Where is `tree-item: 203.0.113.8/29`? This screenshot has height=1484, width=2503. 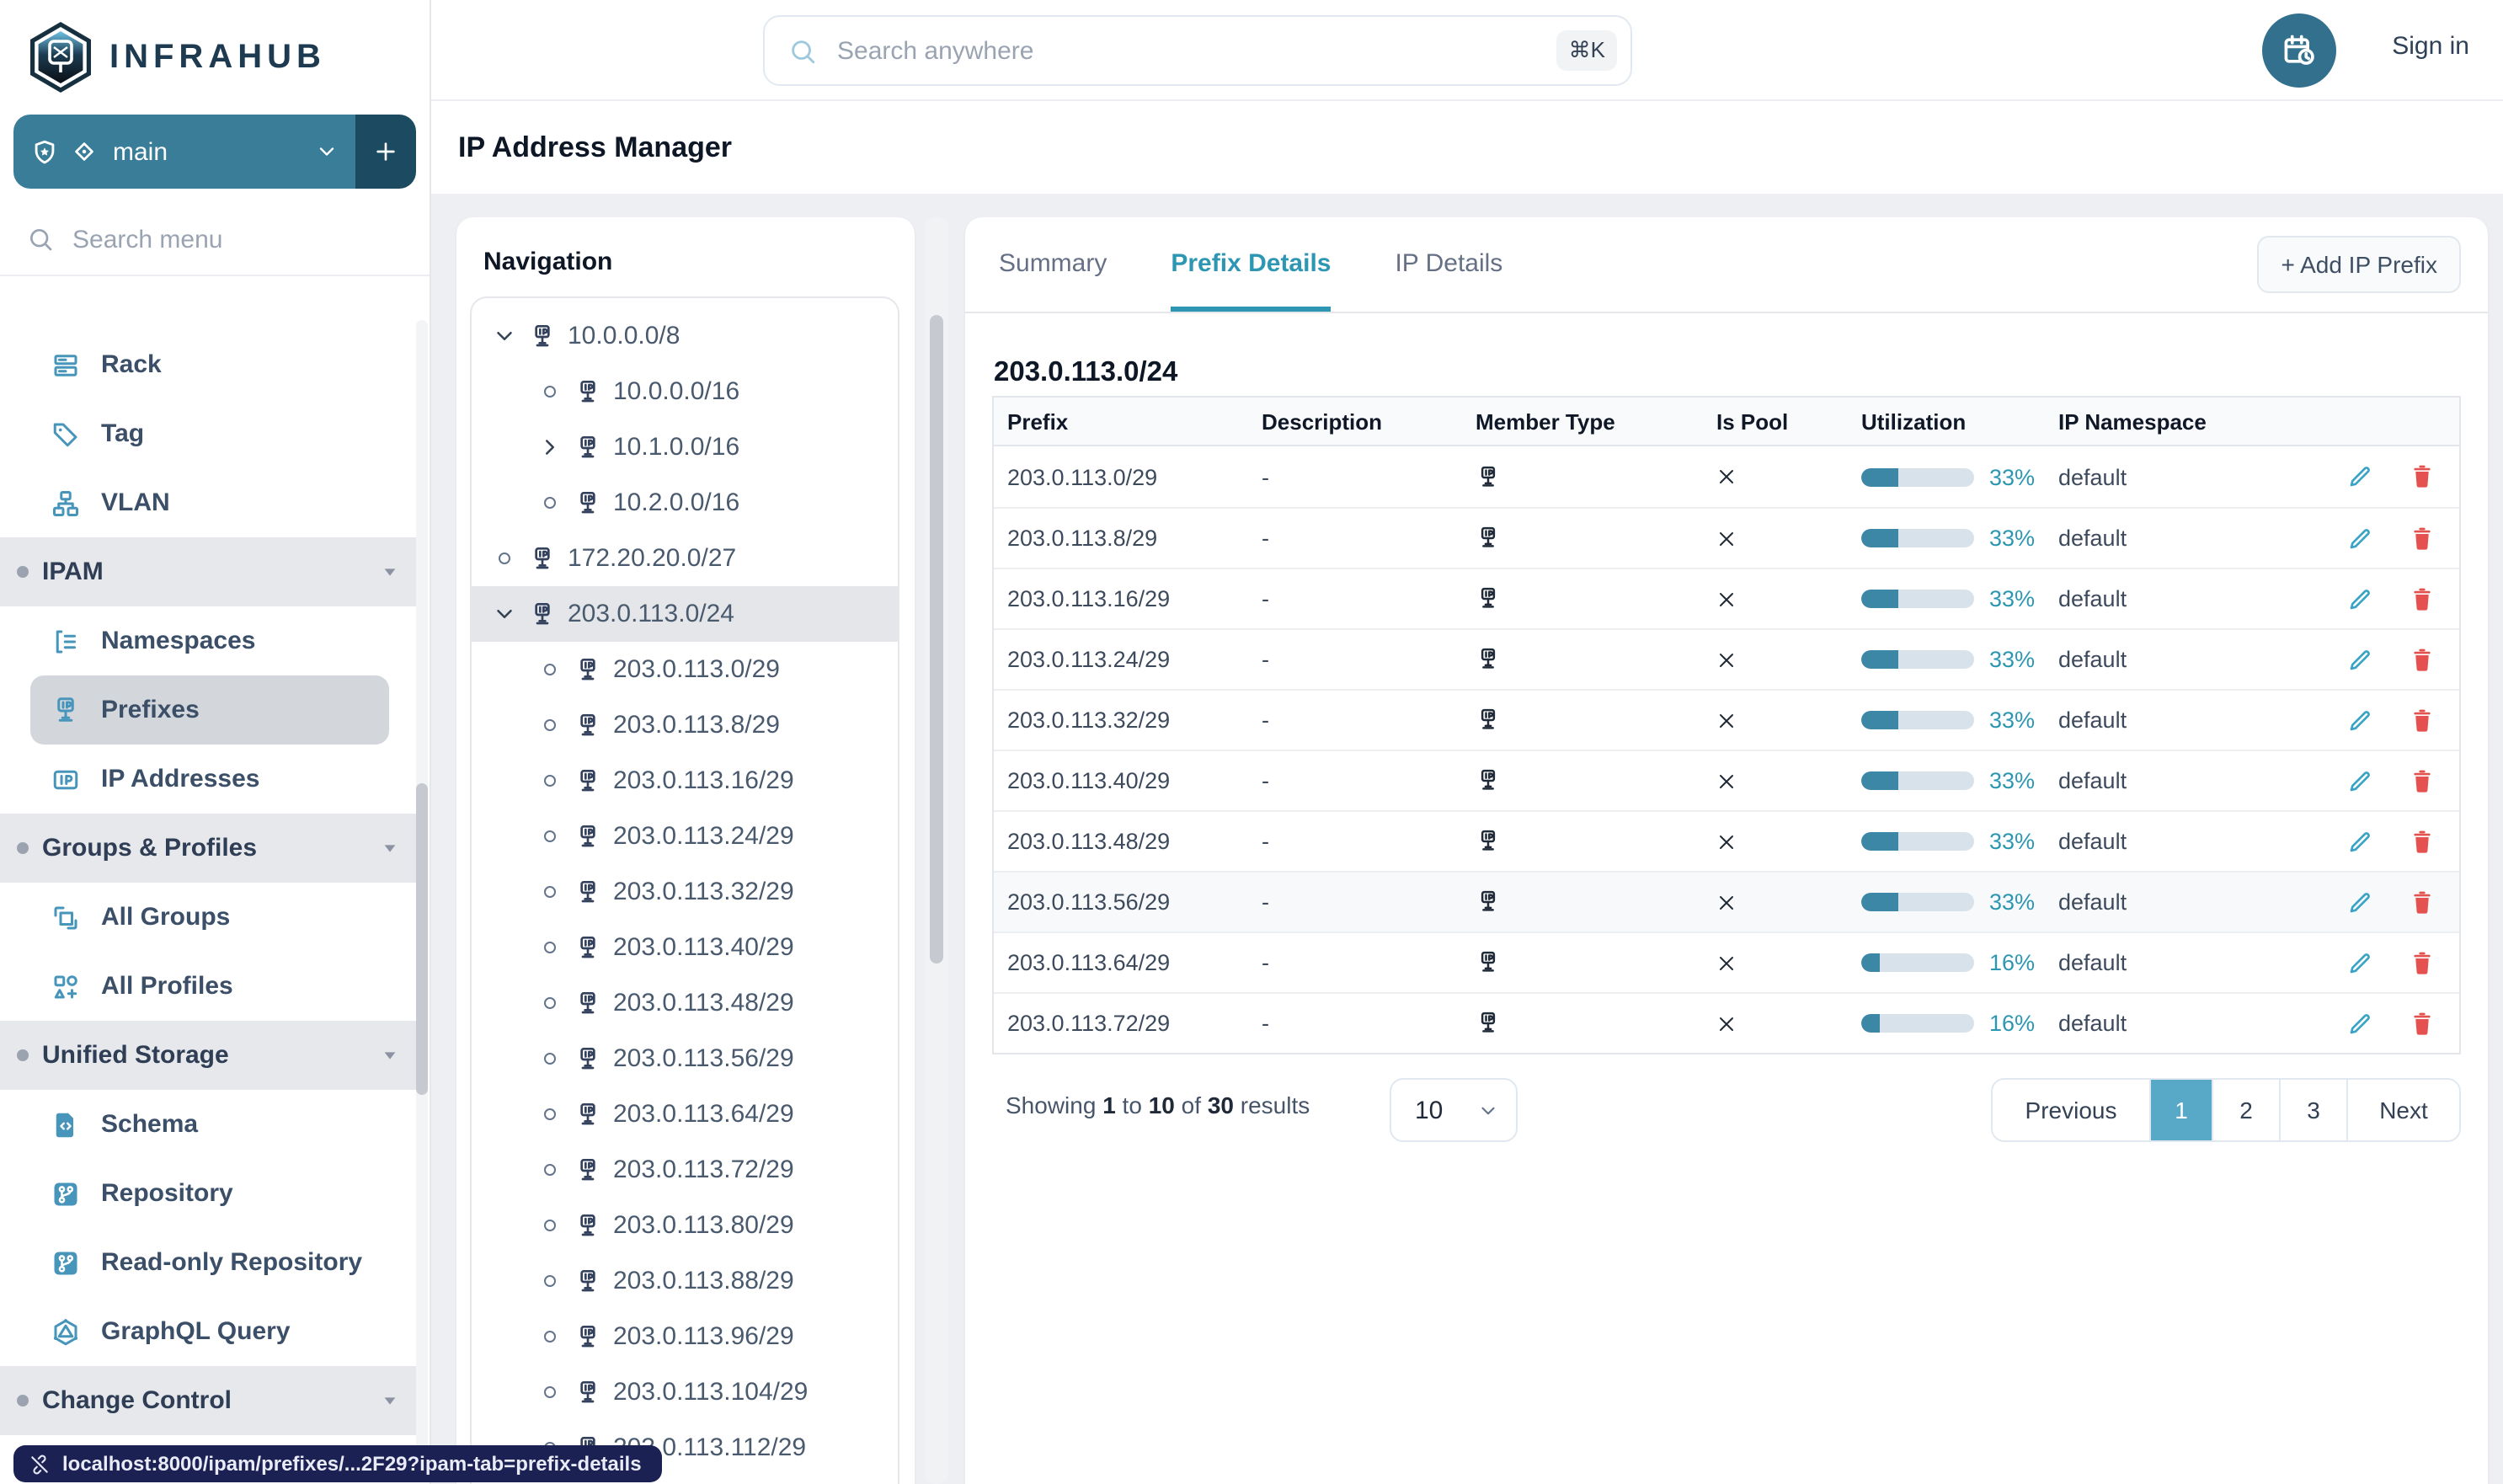
tree-item: 203.0.113.8/29 is located at coordinates (685, 725).